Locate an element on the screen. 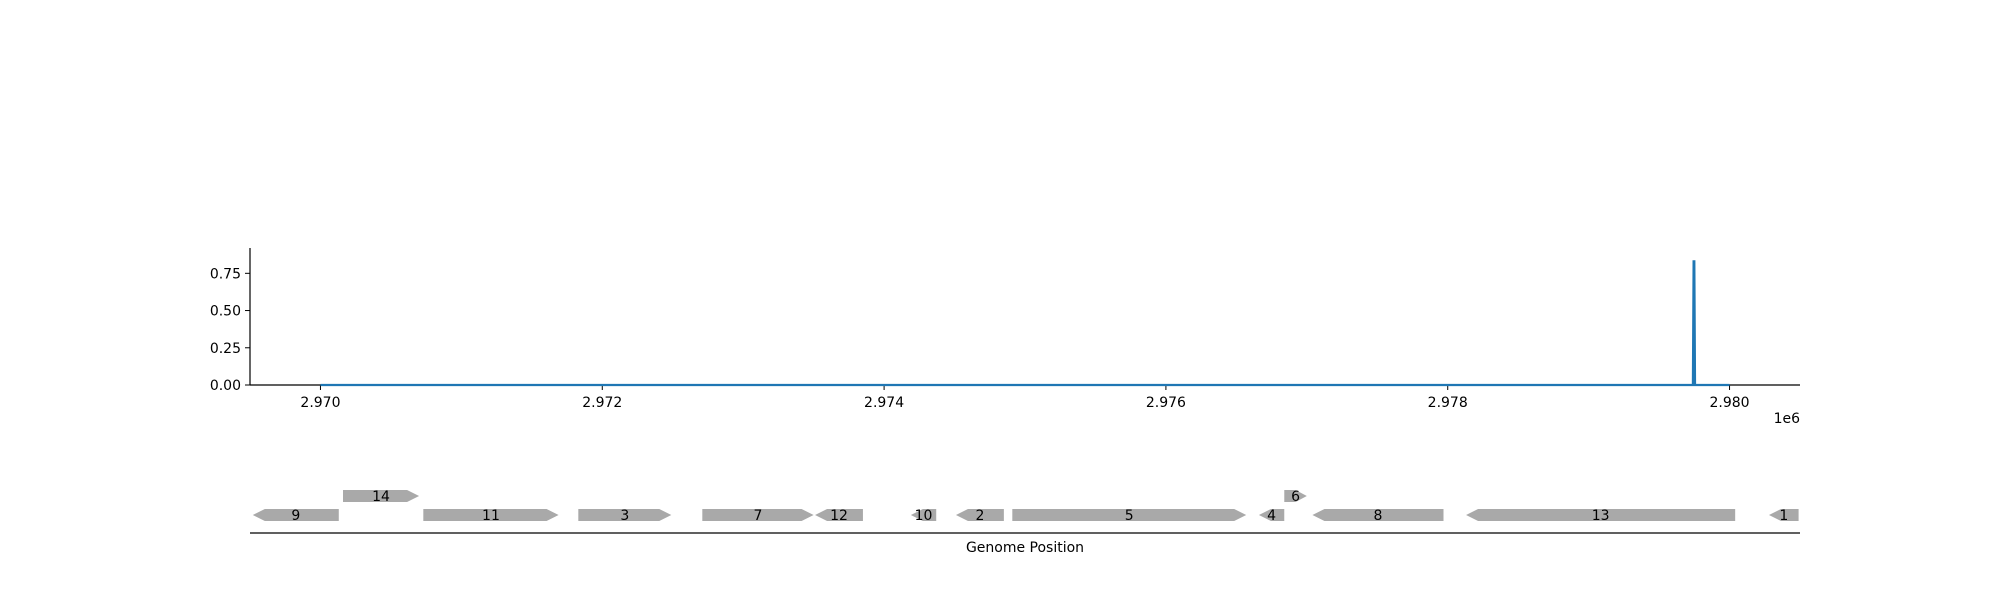 The height and width of the screenshot is (600, 2000). gene-label-4: 4 is located at coordinates (1271, 516).